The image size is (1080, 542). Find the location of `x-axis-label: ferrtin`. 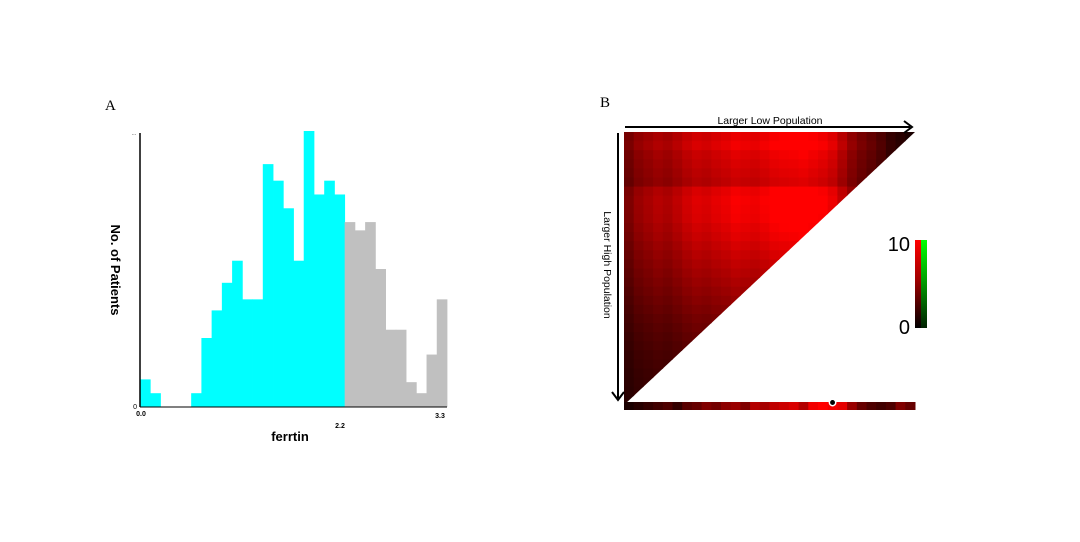

x-axis-label: ferrtin is located at coordinates (290, 436).